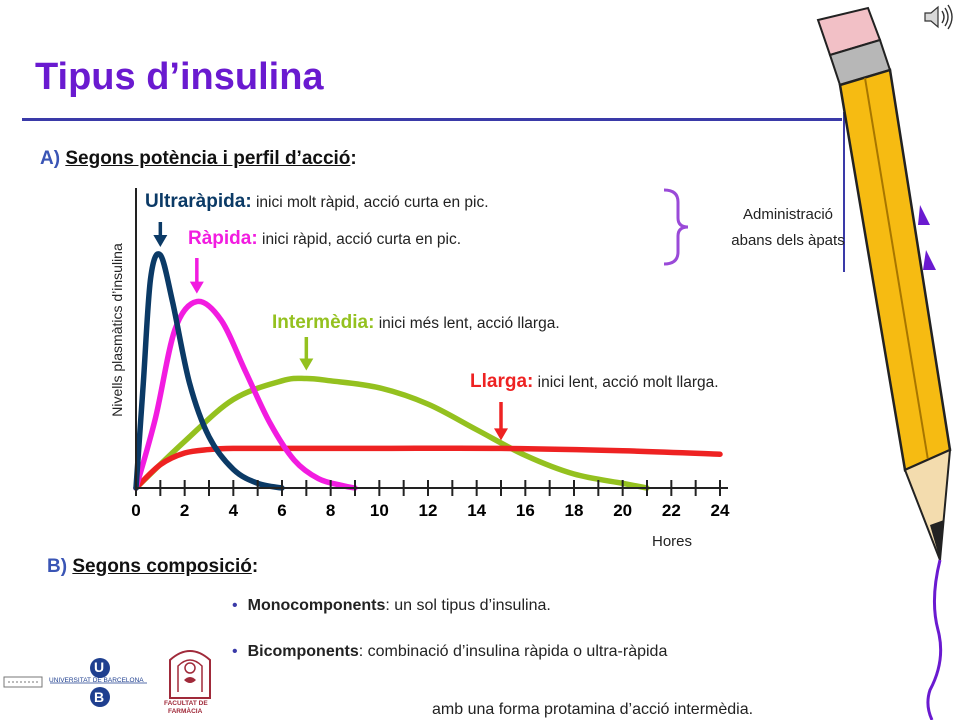  I want to click on section-a-heading: A) Segons potència i perfil d’acció:, so click(198, 159).